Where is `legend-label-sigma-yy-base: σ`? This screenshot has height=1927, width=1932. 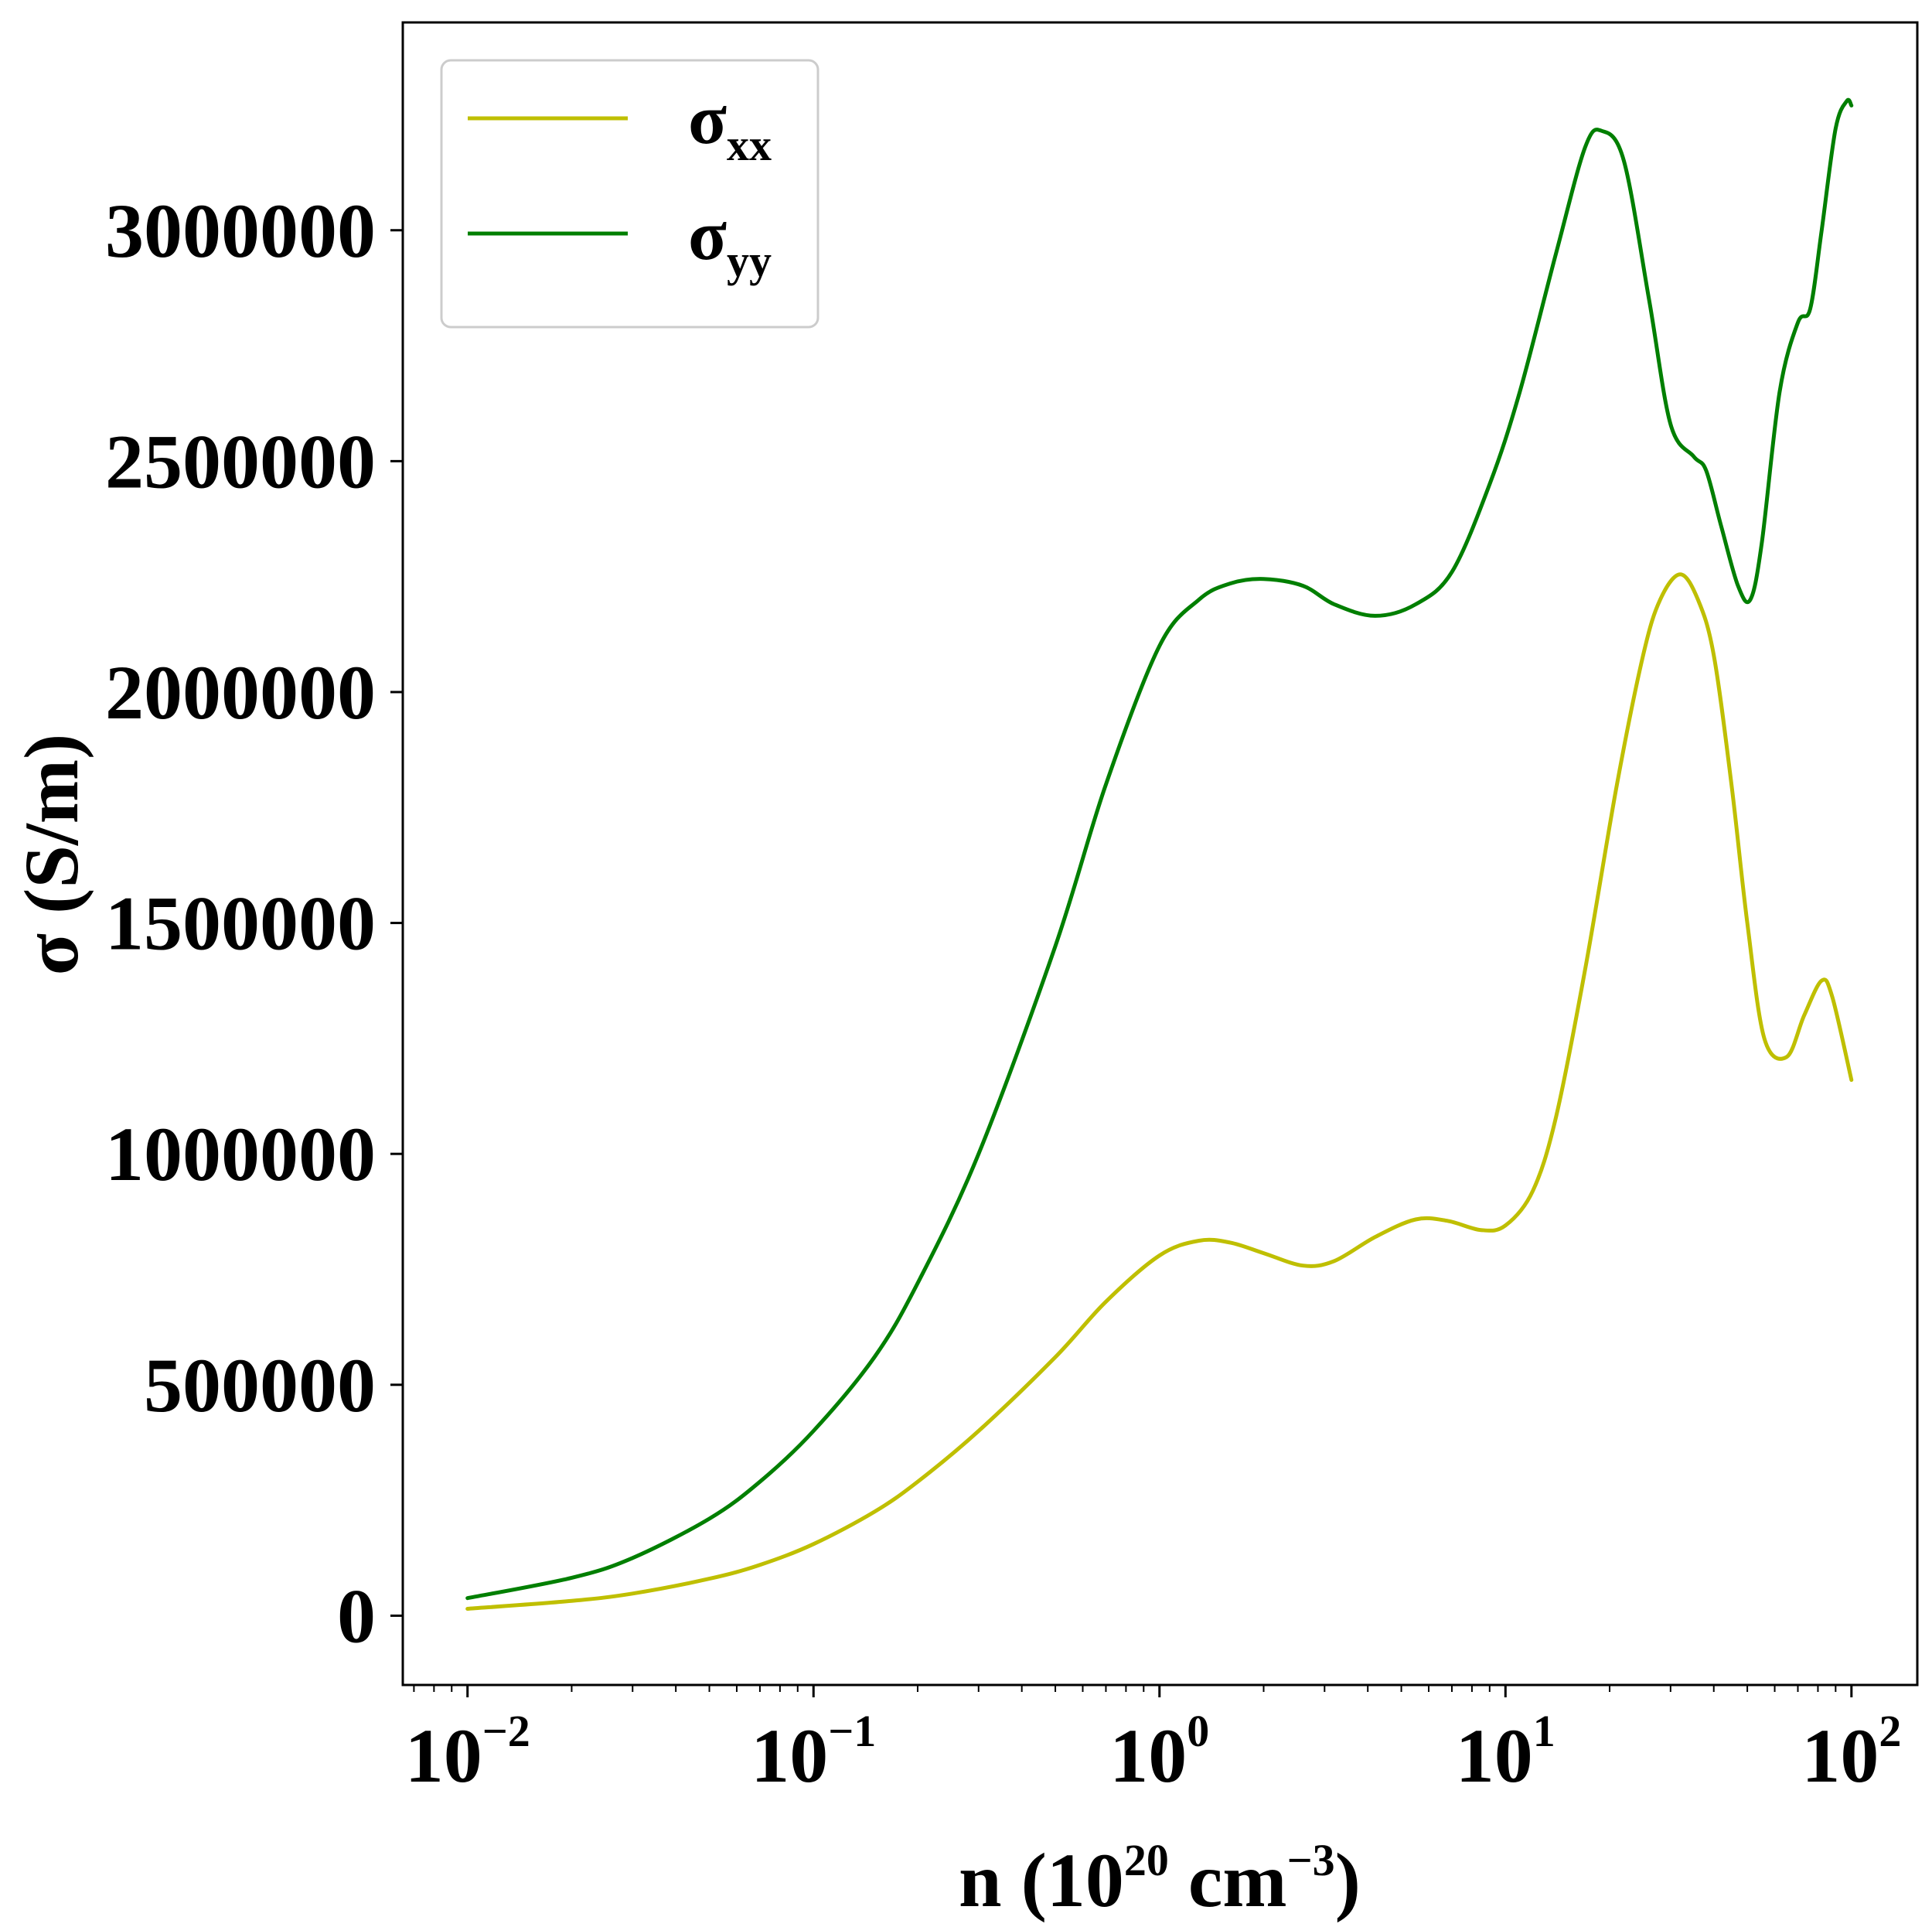 legend-label-sigma-yy-base: σ is located at coordinates (707, 235).